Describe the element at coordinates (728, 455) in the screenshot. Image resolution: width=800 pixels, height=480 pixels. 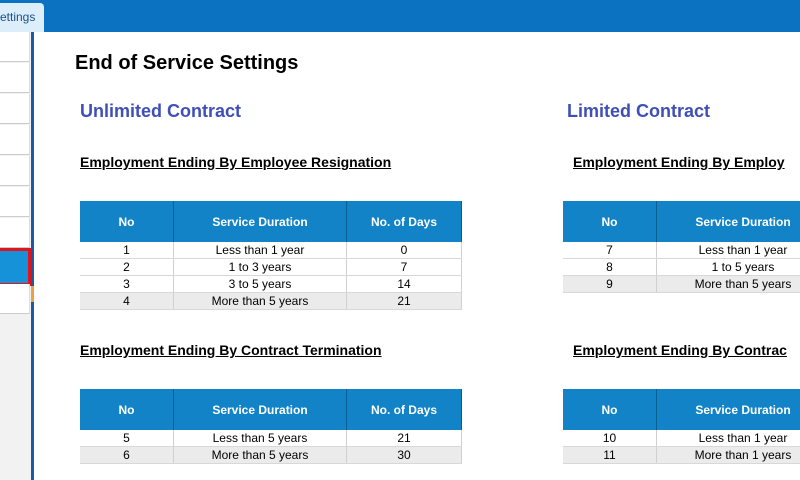
I see `table-cell: More than 1 years` at that location.